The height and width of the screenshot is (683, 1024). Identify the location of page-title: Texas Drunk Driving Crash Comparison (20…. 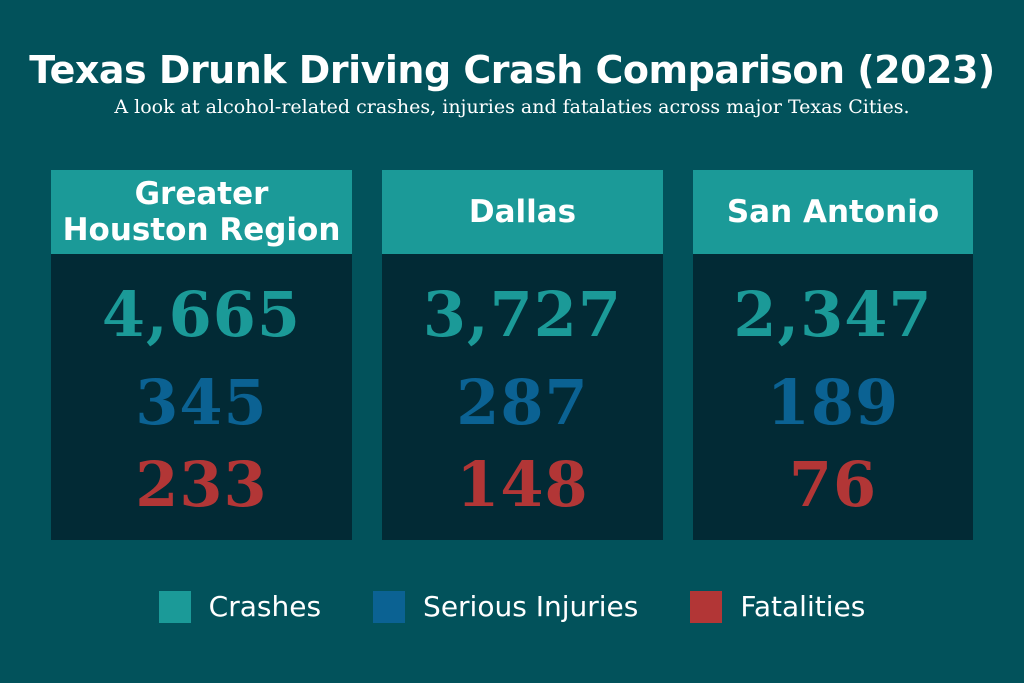
(512, 70).